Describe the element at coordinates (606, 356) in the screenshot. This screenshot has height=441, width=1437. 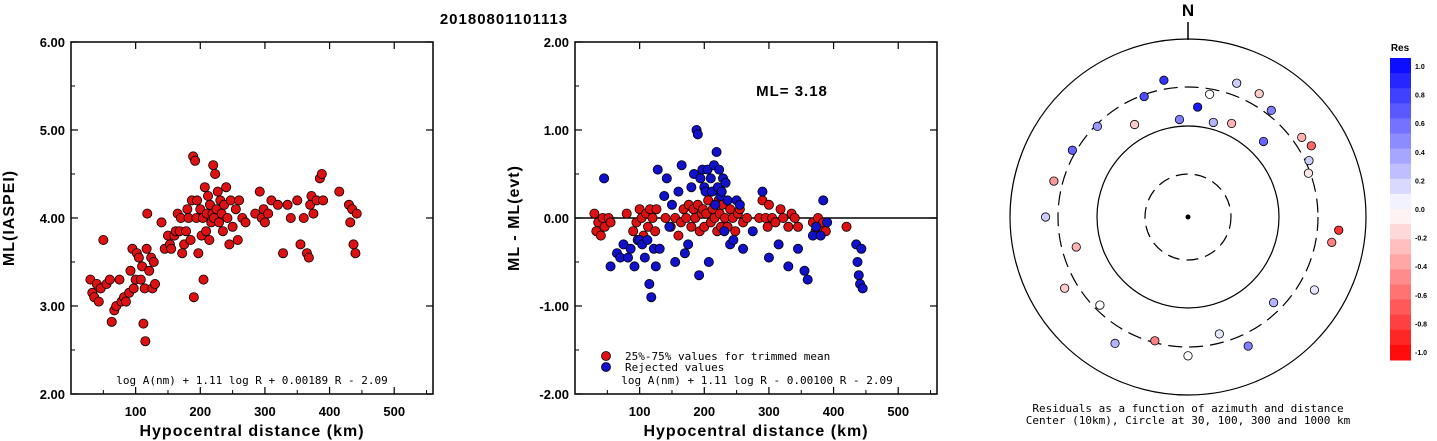
I see `legend-marker-trimmed` at that location.